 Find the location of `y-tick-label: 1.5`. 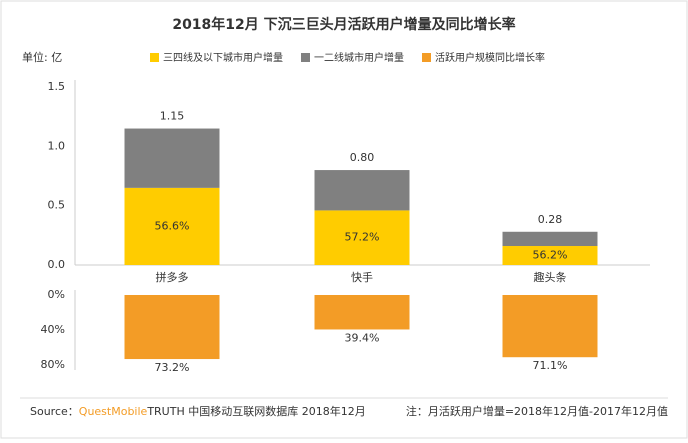

y-tick-label: 1.5 is located at coordinates (57, 86).